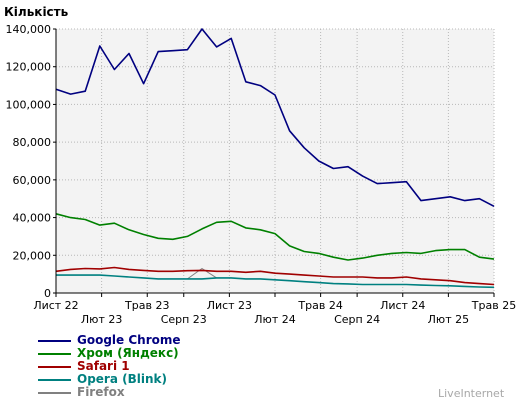 The height and width of the screenshot is (405, 520). I want to click on legend-label: Хром (Яндекс), so click(128, 353).